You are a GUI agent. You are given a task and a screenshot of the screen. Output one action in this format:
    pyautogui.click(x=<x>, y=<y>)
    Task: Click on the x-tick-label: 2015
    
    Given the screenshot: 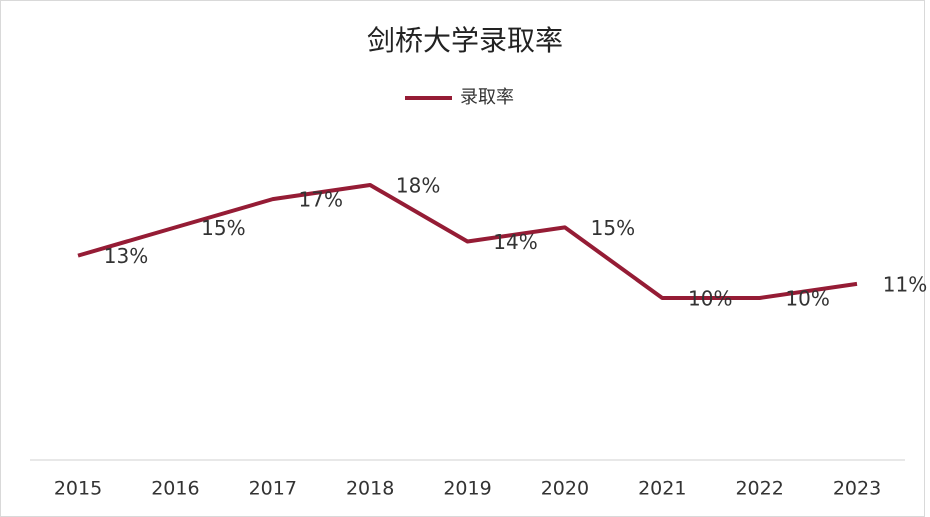 What is the action you would take?
    pyautogui.click(x=78, y=489)
    